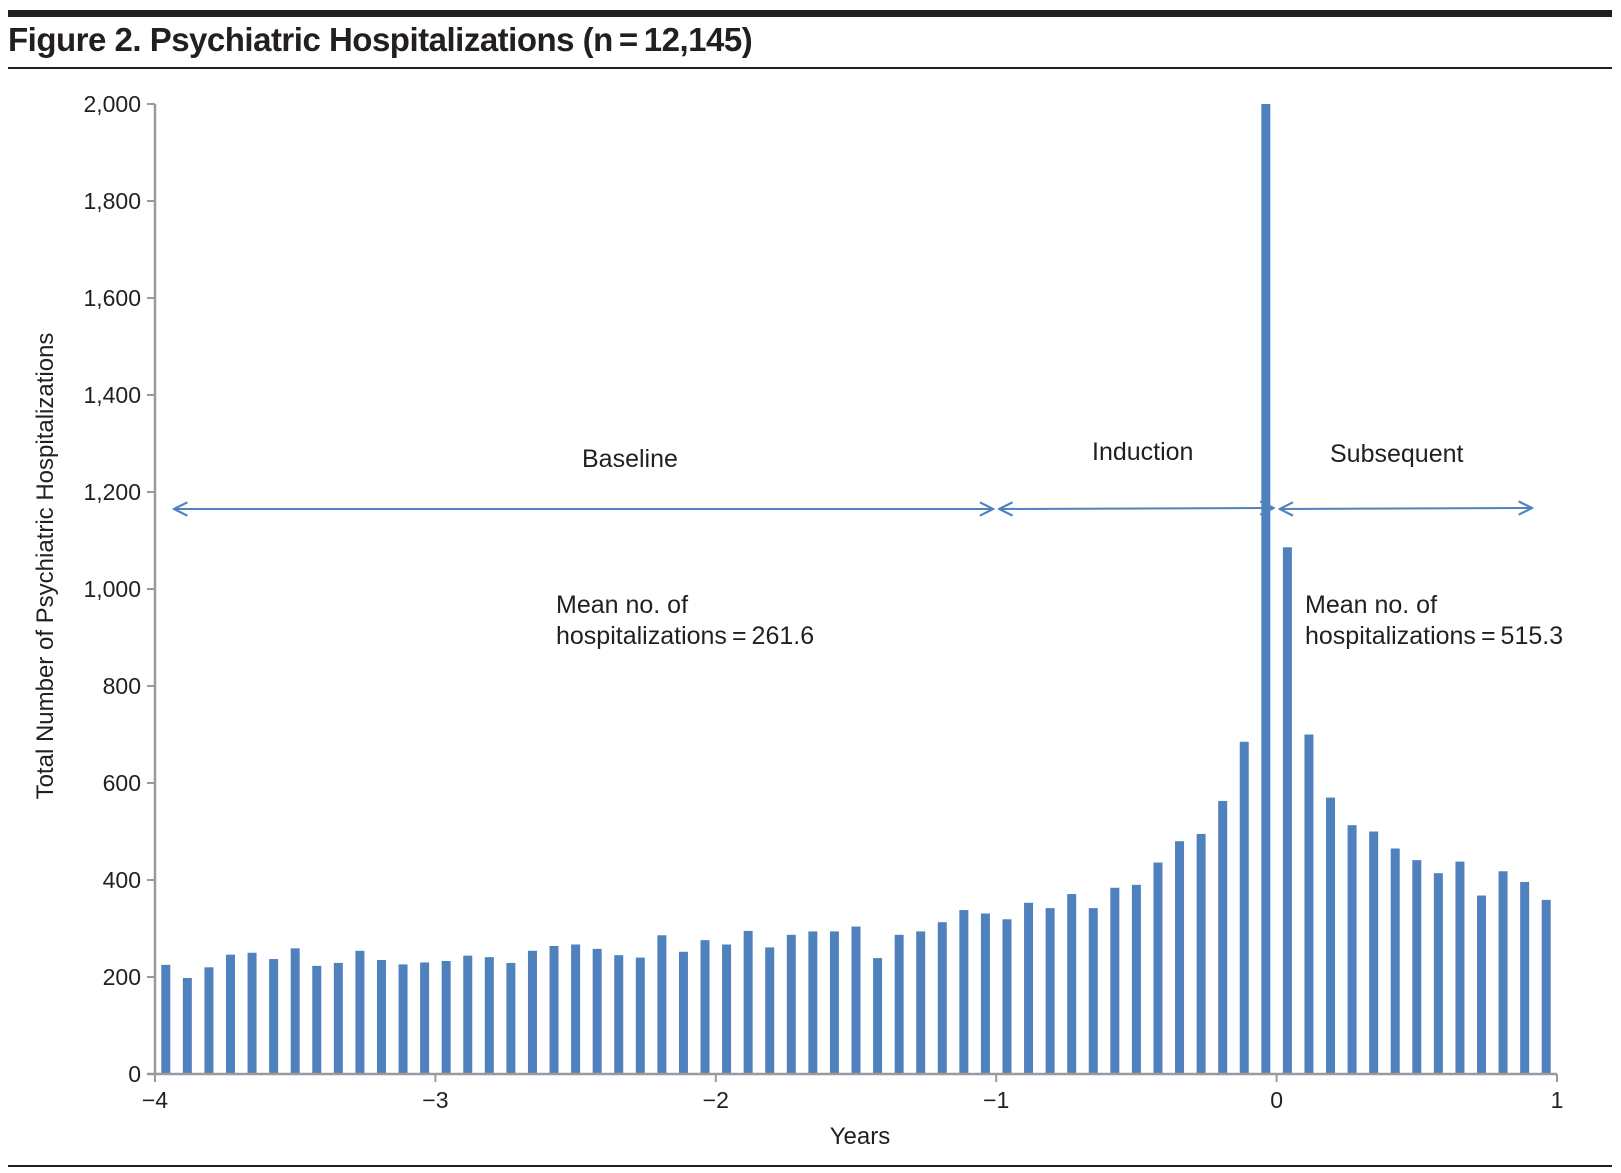 The height and width of the screenshot is (1173, 1621). What do you see at coordinates (112, 492) in the screenshot?
I see `y-tick-label: 1,200` at bounding box center [112, 492].